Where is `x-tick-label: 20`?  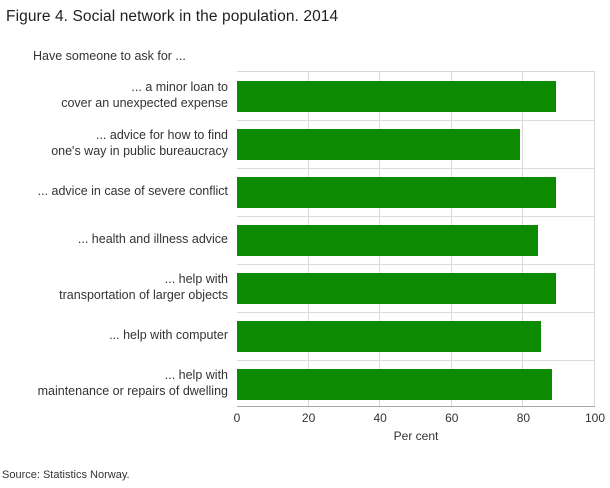 x-tick-label: 20 is located at coordinates (308, 418).